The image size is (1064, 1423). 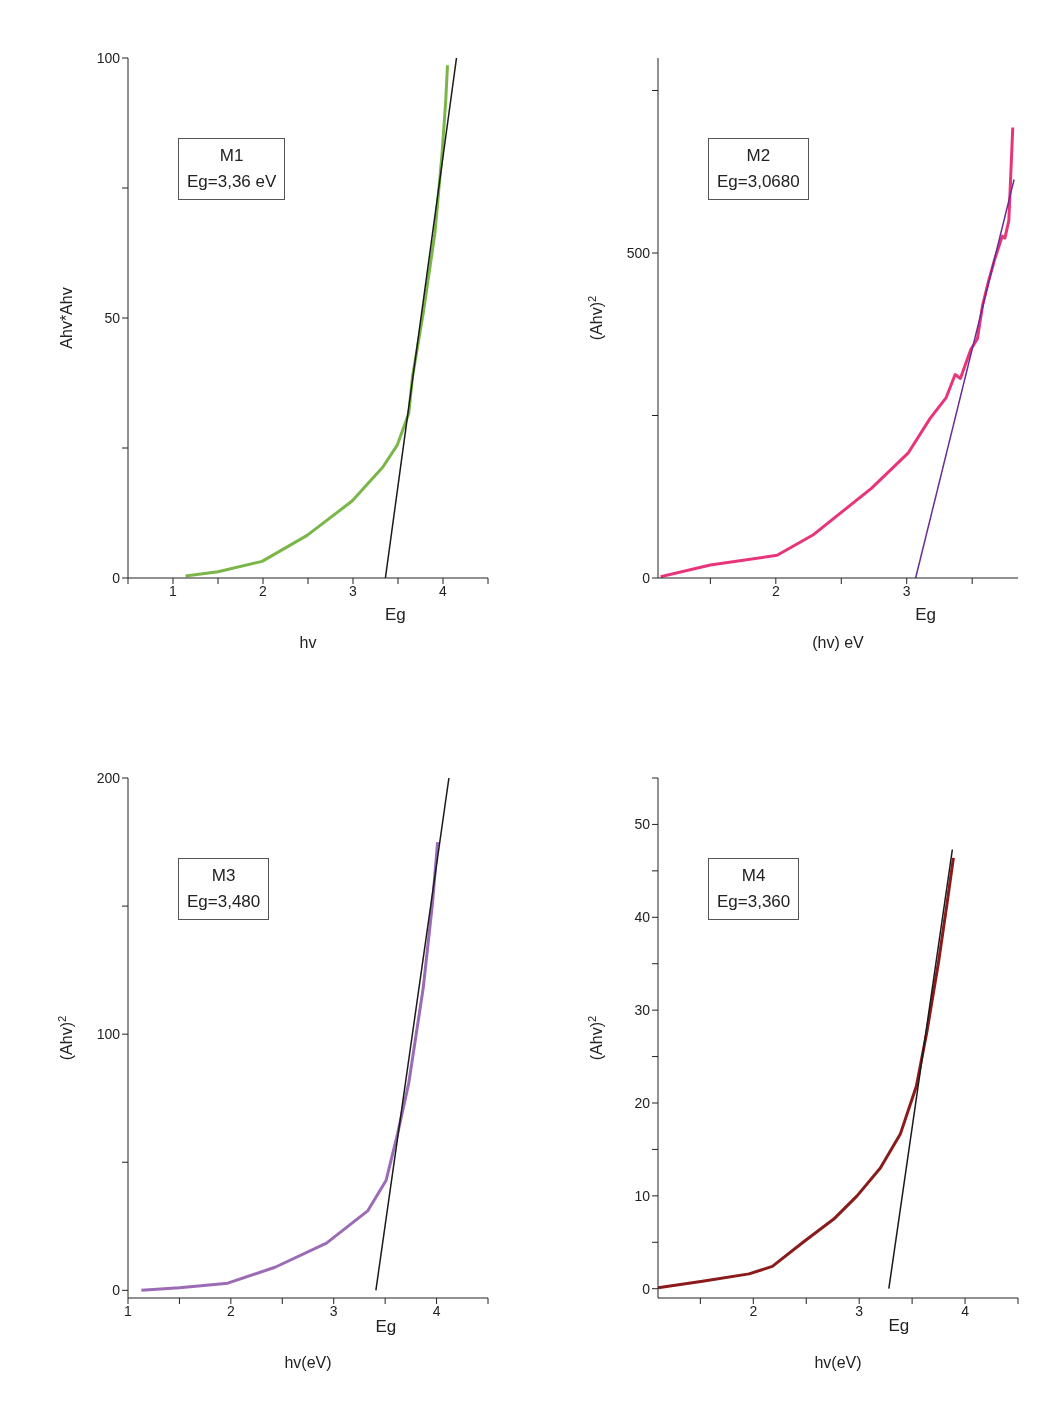 What do you see at coordinates (642, 1010) in the screenshot?
I see `y-tick-label: 30` at bounding box center [642, 1010].